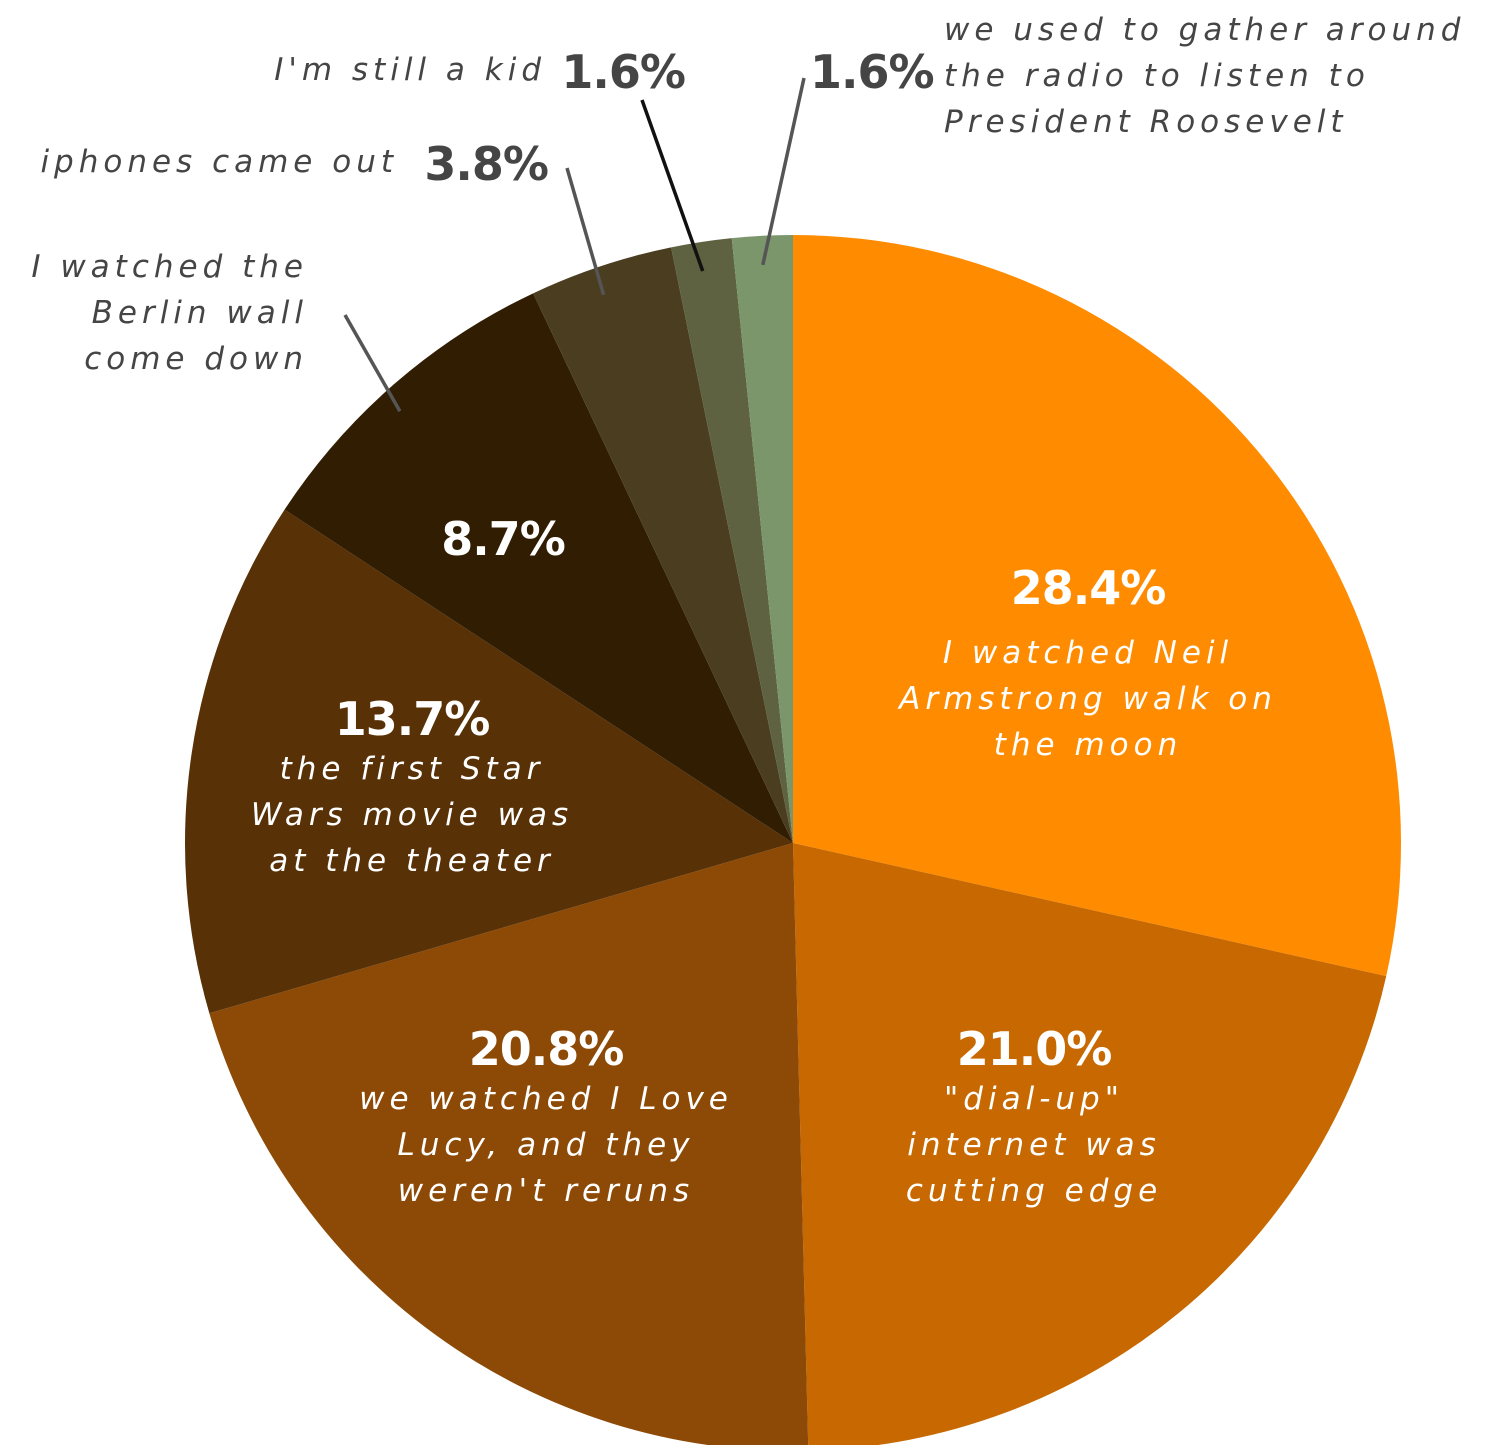  What do you see at coordinates (1033, 1145) in the screenshot?
I see `slice-category-label-dial-up: internet was` at bounding box center [1033, 1145].